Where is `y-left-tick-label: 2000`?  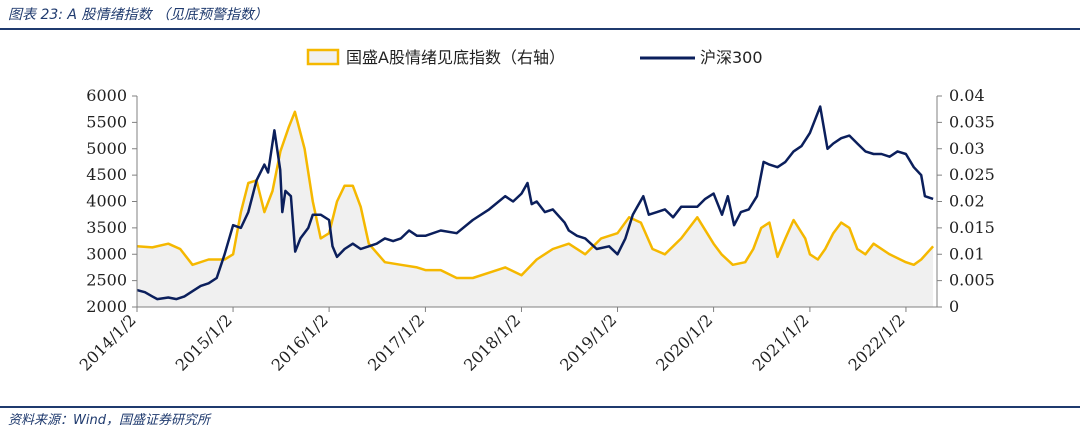 y-left-tick-label: 2000 is located at coordinates (106, 306).